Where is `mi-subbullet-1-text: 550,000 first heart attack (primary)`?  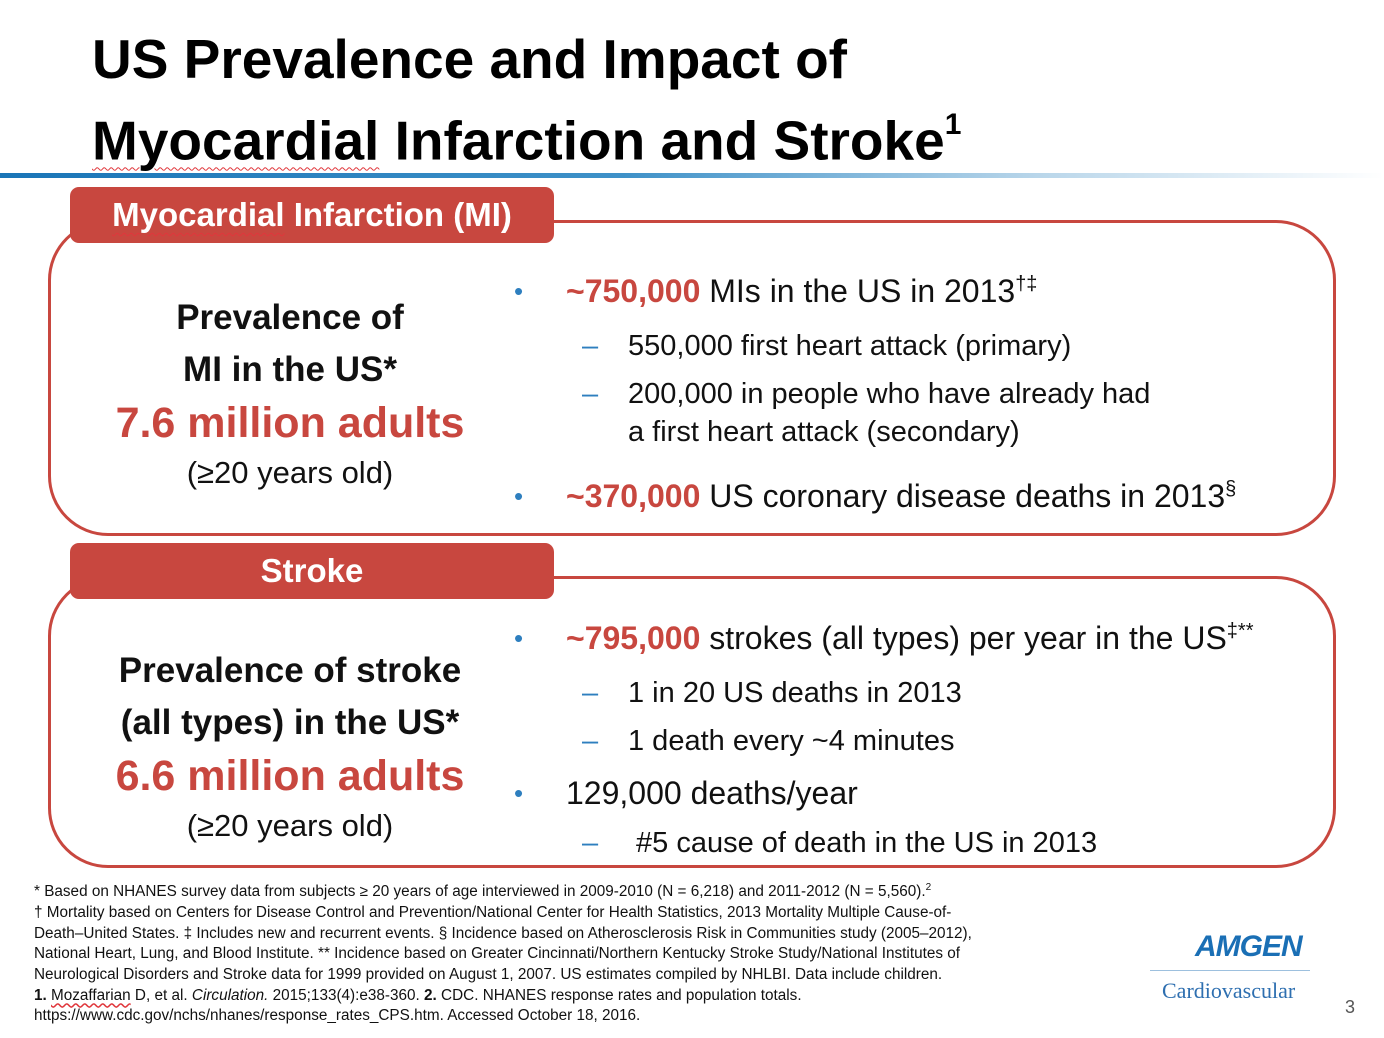 mi-subbullet-1-text: 550,000 first heart attack (primary) is located at coordinates (850, 346).